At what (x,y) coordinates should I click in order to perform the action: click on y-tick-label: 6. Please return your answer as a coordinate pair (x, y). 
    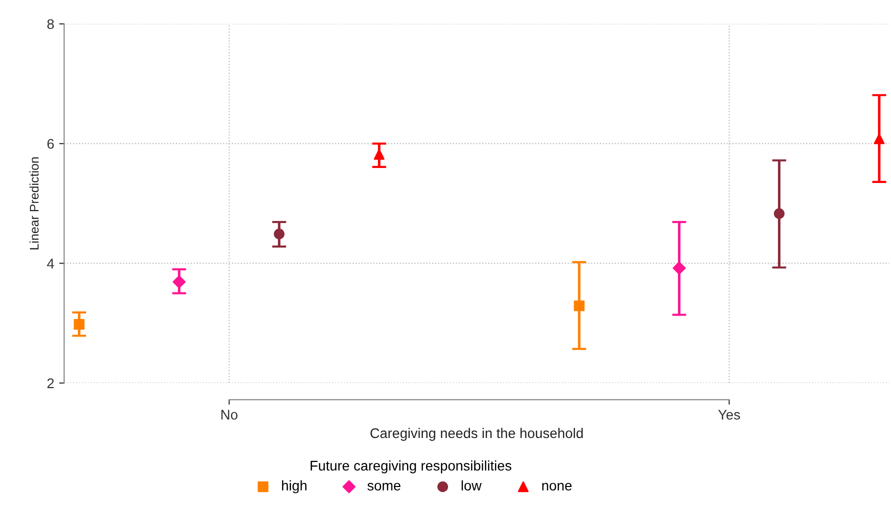
    Looking at the image, I should click on (50, 143).